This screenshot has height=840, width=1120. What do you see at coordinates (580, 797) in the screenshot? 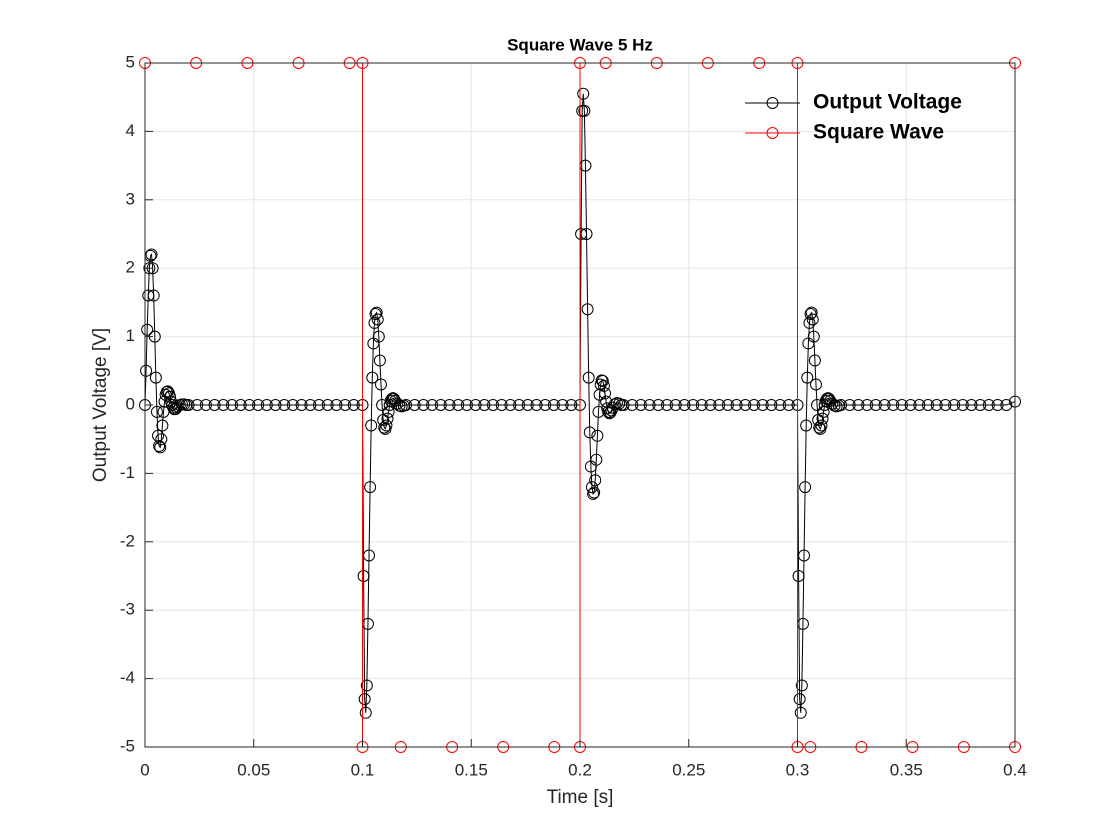
I see `x-axis-label: Time [s]` at bounding box center [580, 797].